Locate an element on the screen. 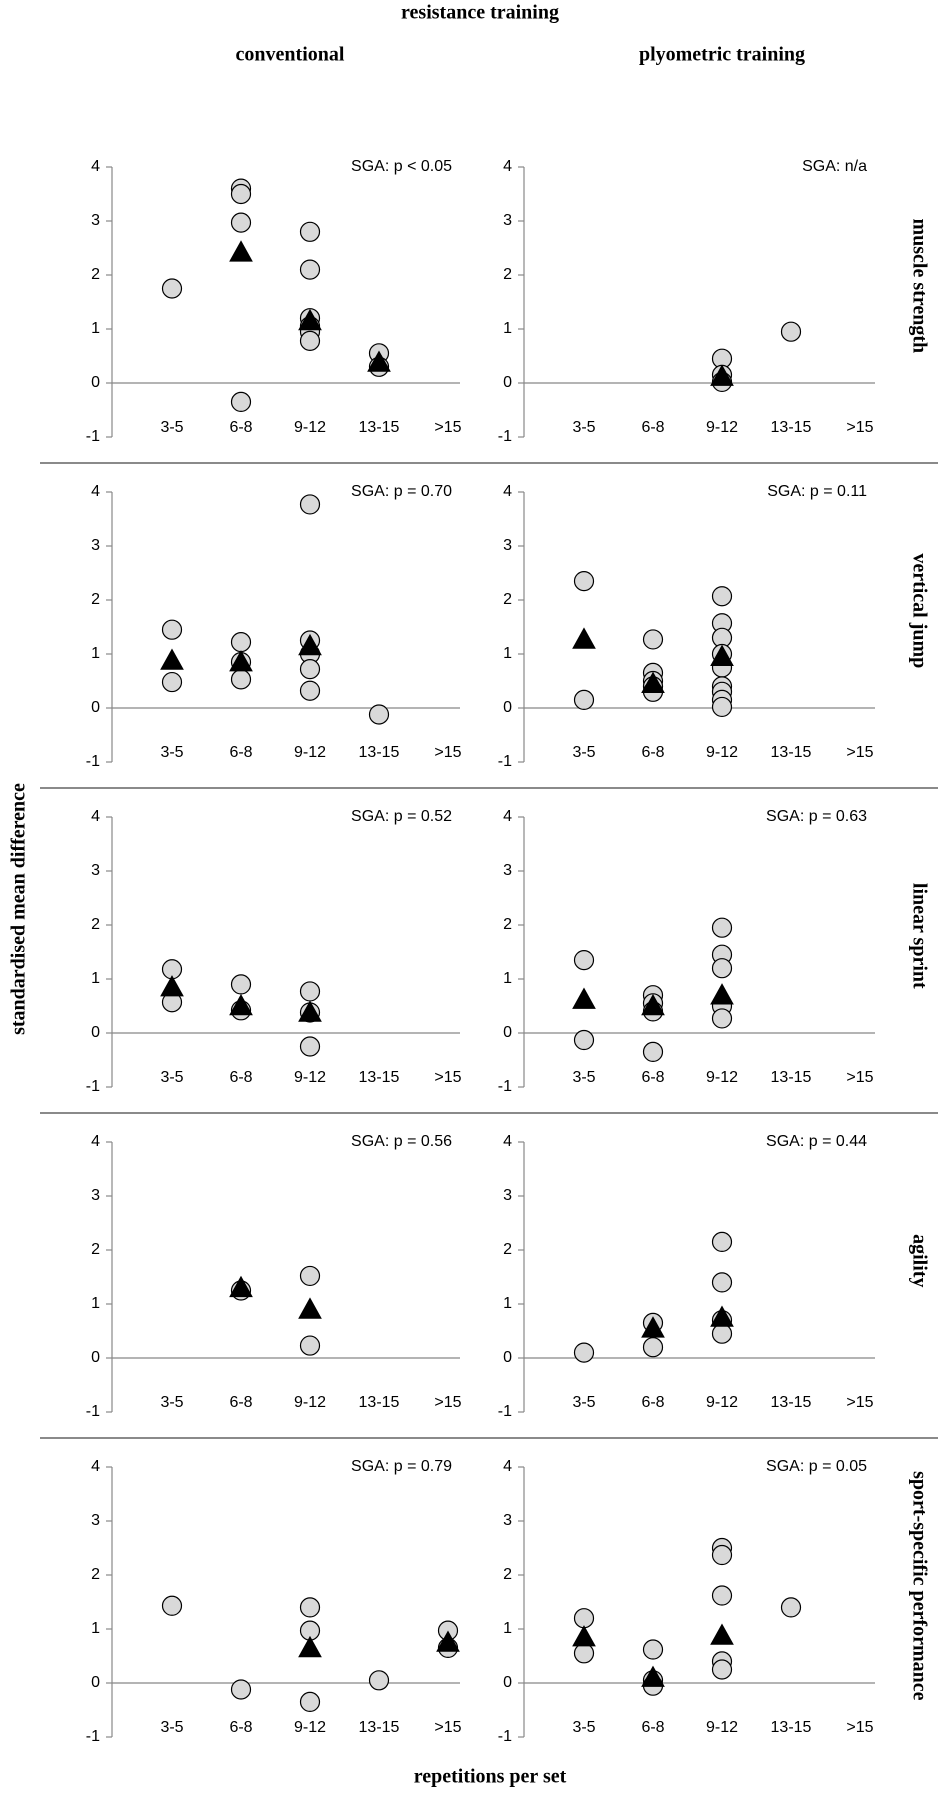 This screenshot has height=1800, width=938. row-title: muscle strength is located at coordinates (919, 285).